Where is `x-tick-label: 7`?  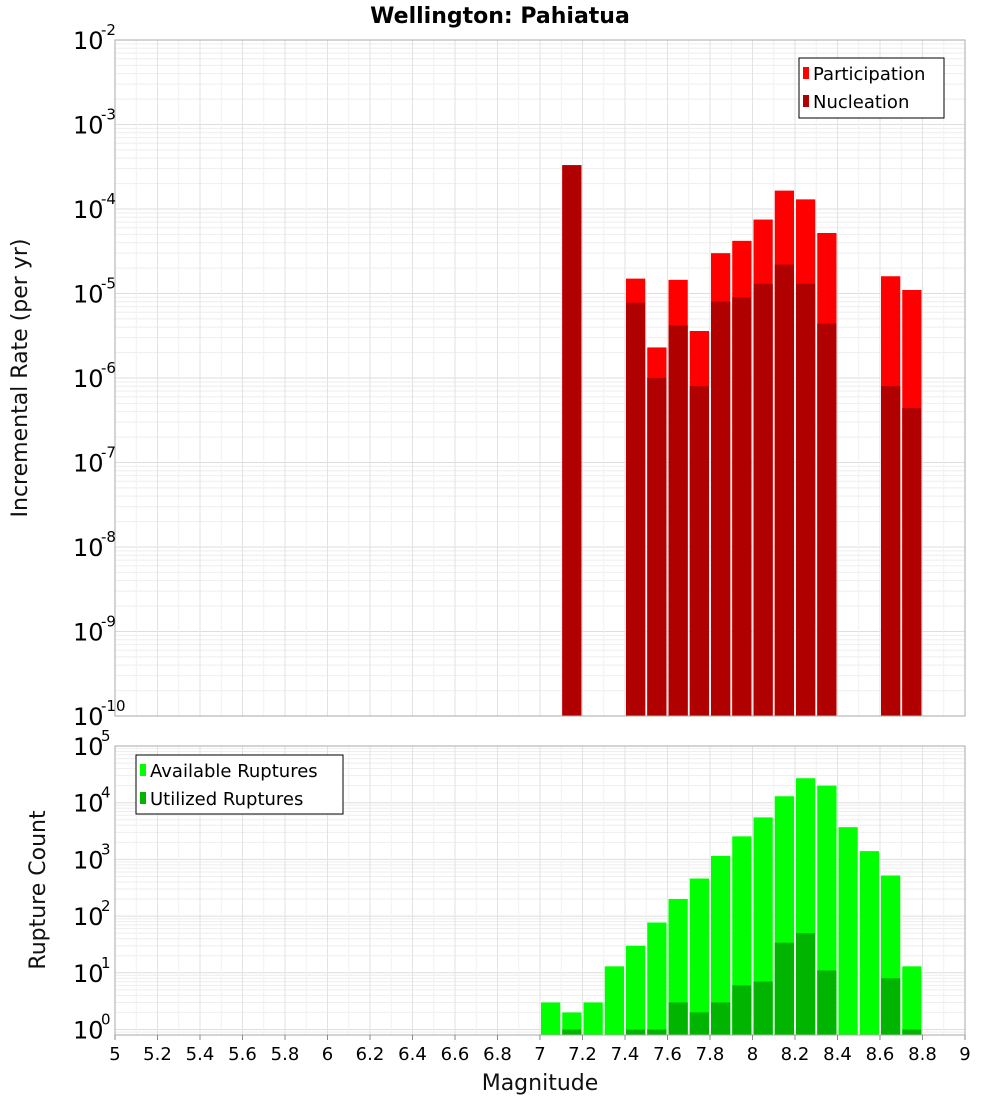 x-tick-label: 7 is located at coordinates (539, 1054).